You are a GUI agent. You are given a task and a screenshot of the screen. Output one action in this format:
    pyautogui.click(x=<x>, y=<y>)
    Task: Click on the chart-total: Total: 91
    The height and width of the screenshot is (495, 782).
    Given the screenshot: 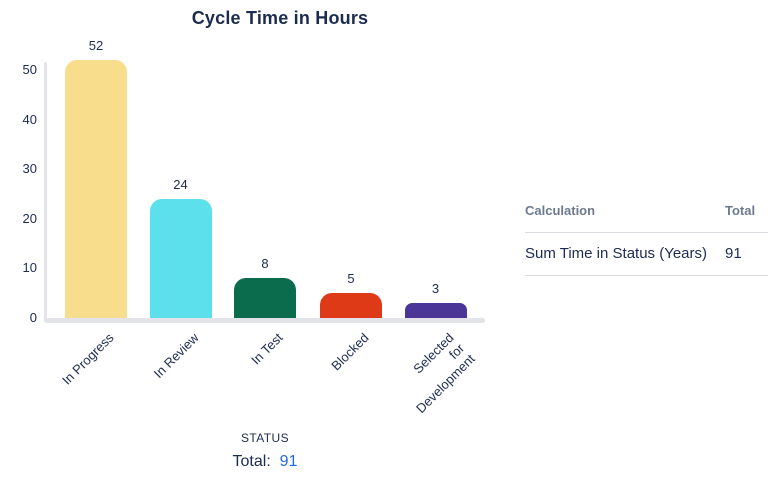 What is the action you would take?
    pyautogui.click(x=265, y=462)
    